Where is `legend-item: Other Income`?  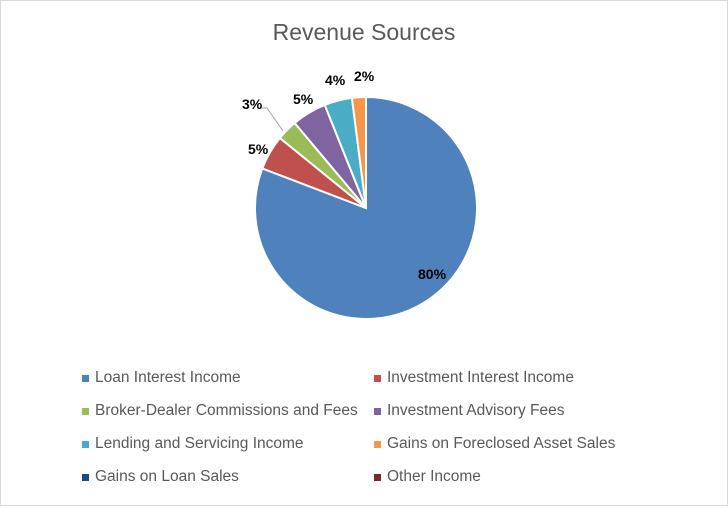 legend-item: Other Income is located at coordinates (427, 477).